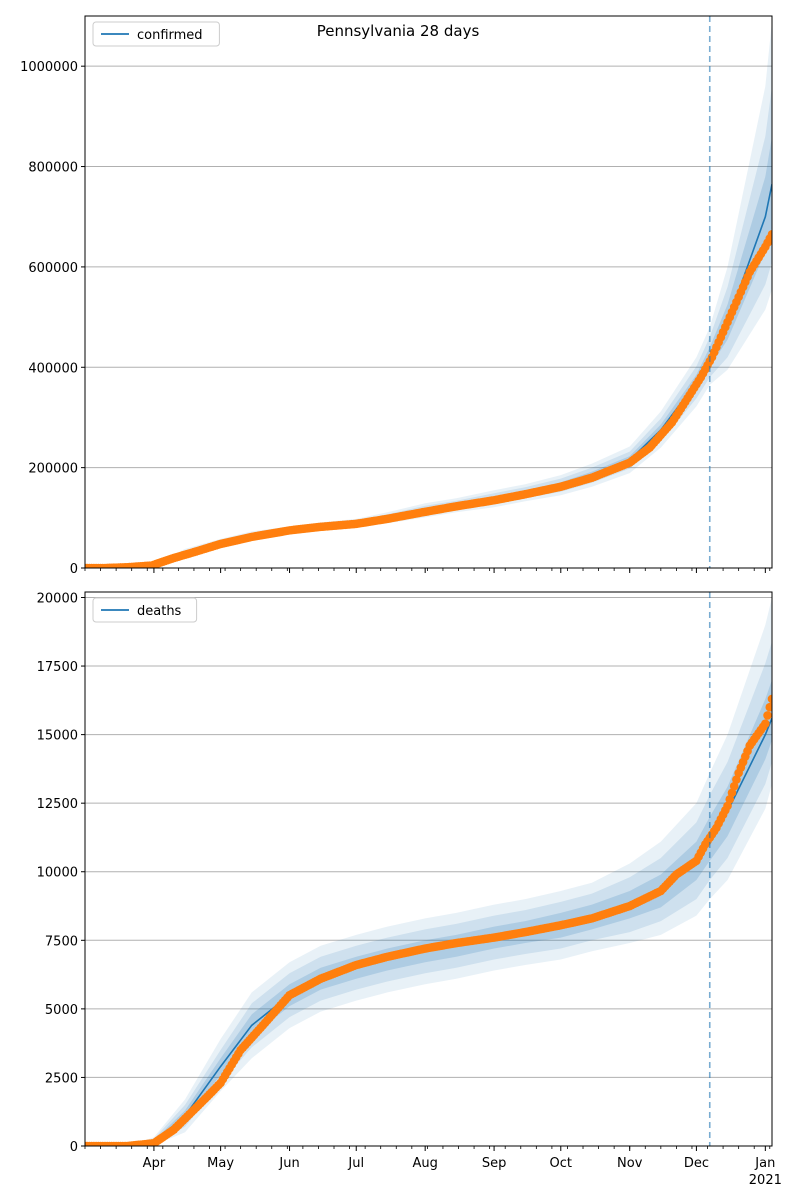 This screenshot has width=800, height=1200. Describe the element at coordinates (765, 1180) in the screenshot. I see `x-year-label: 2021` at that location.